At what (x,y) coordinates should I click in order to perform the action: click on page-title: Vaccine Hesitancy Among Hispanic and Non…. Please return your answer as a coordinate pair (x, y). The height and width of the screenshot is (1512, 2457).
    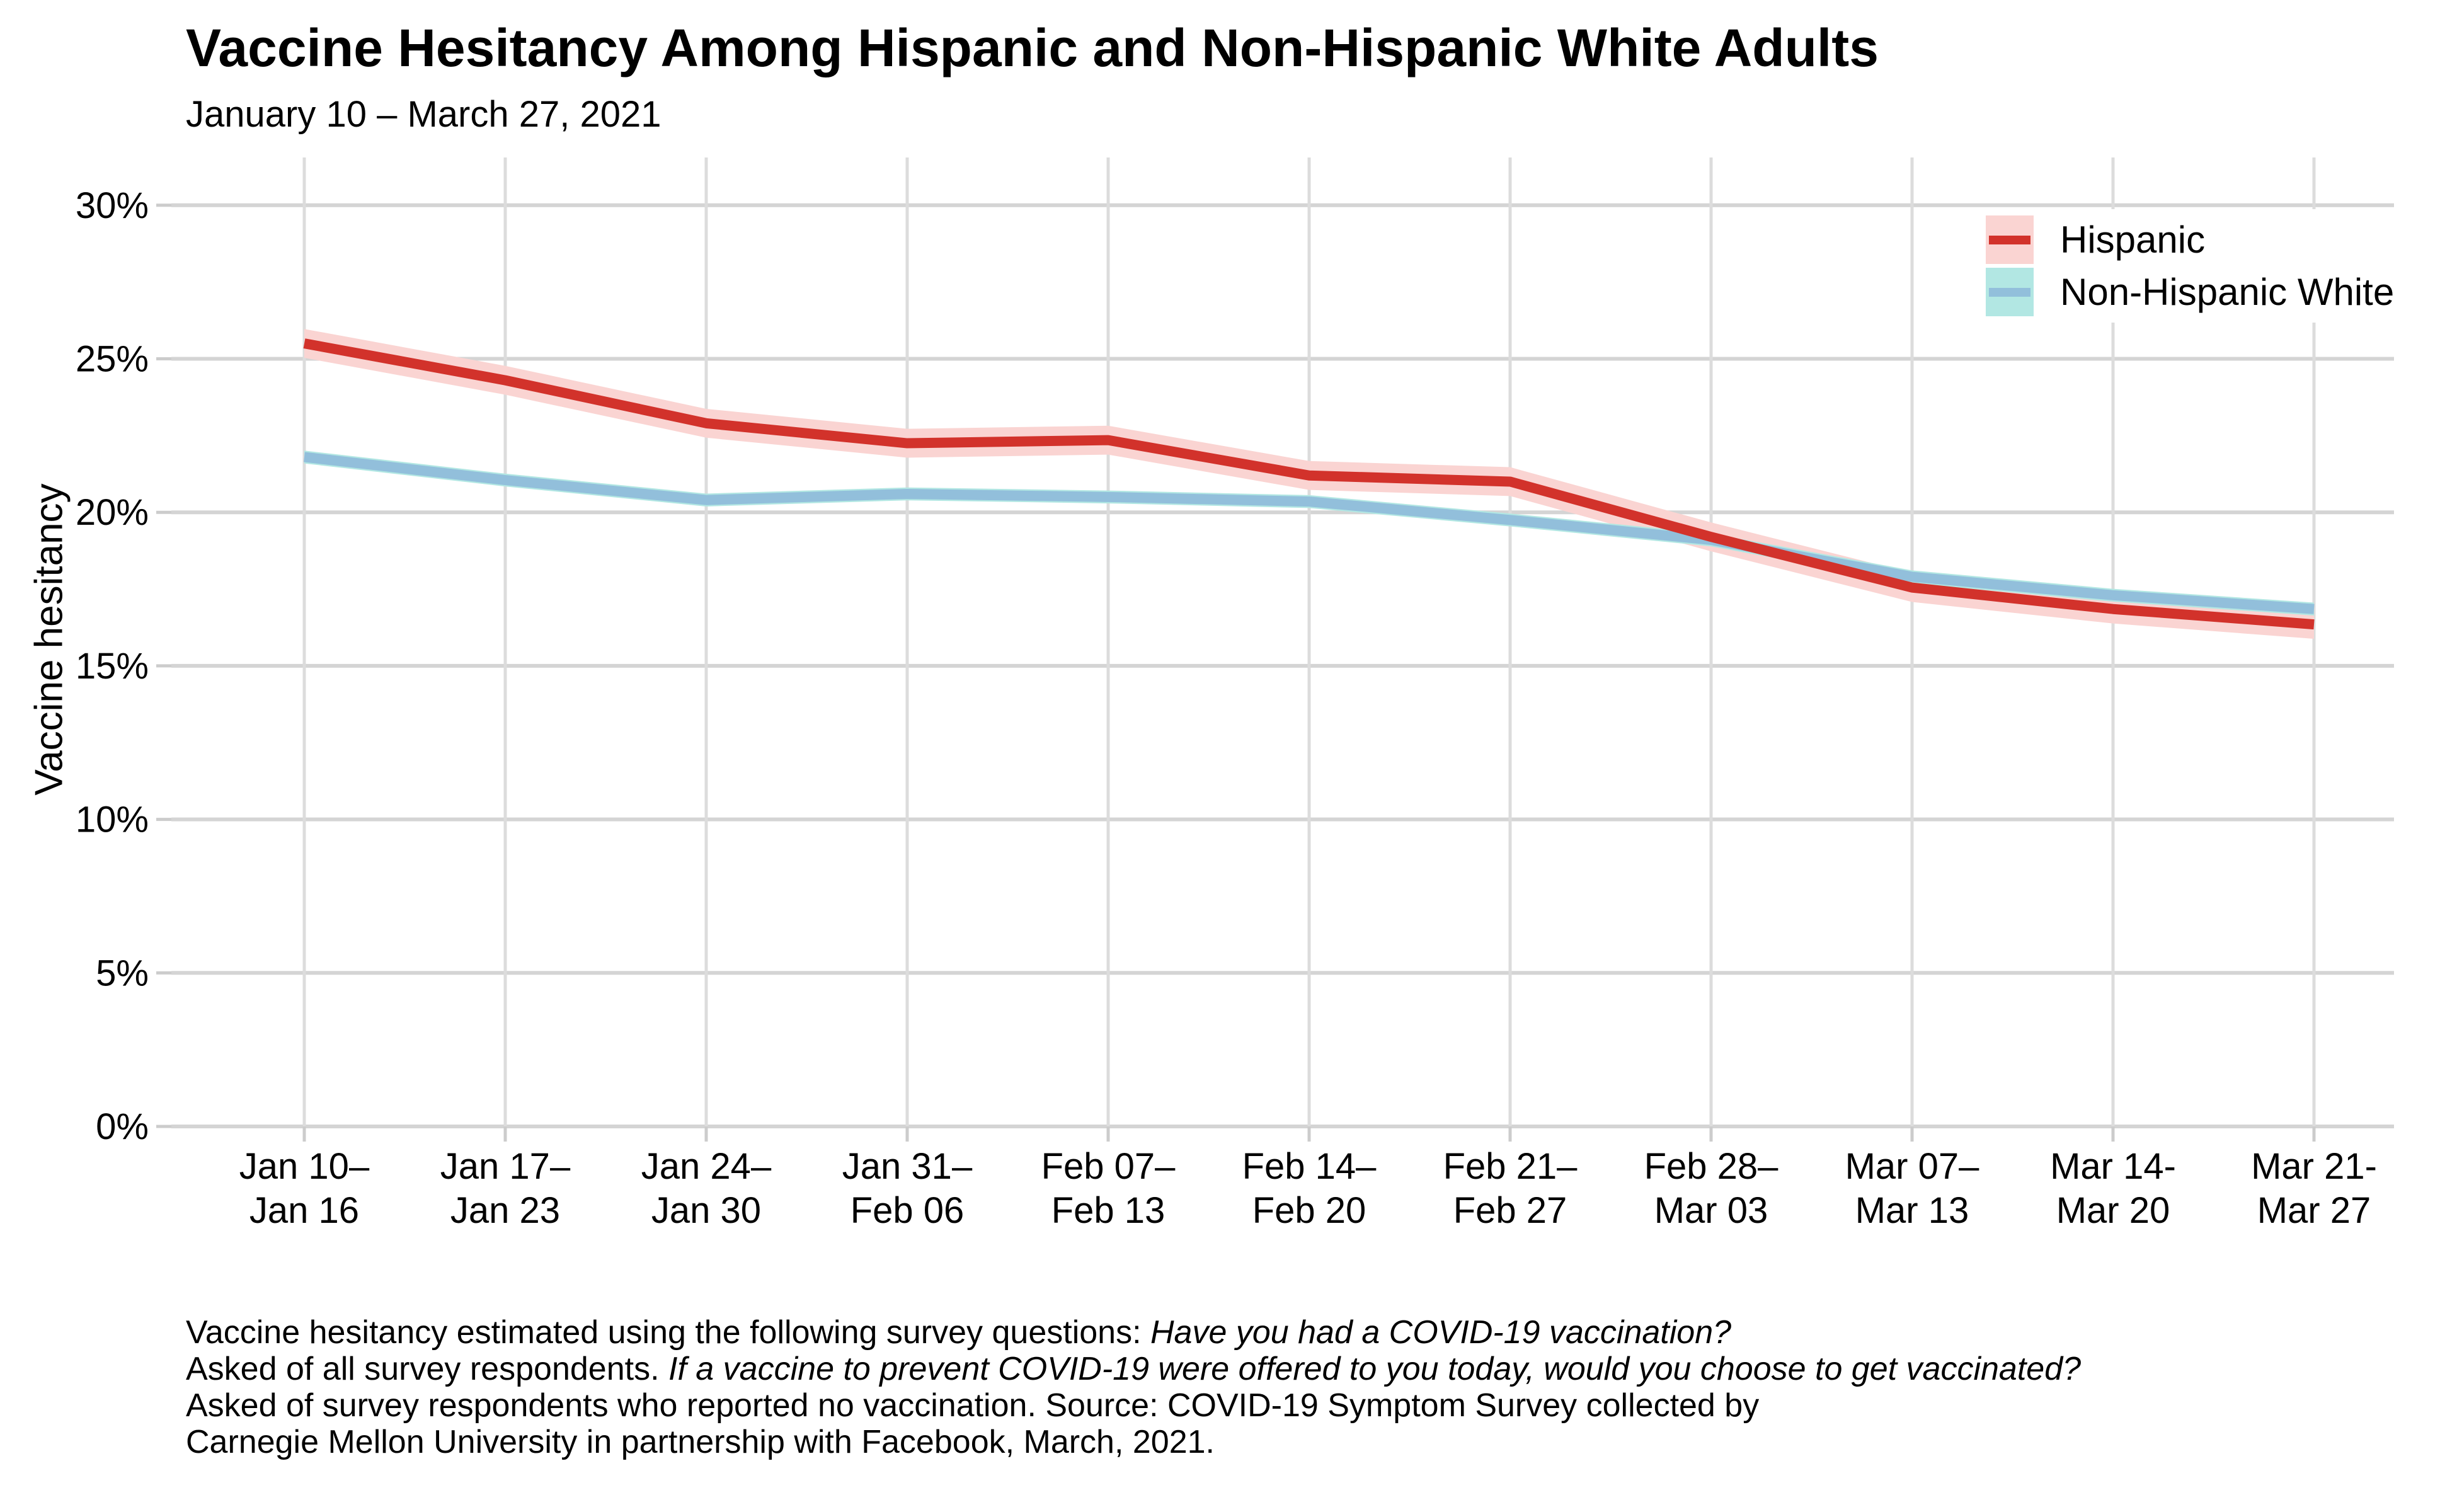
    Looking at the image, I should click on (1032, 47).